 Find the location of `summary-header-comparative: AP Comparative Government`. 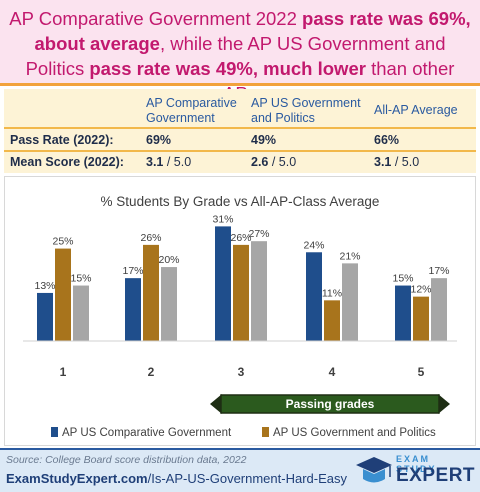

summary-header-comparative: AP Comparative Government is located at coordinates (191, 110).